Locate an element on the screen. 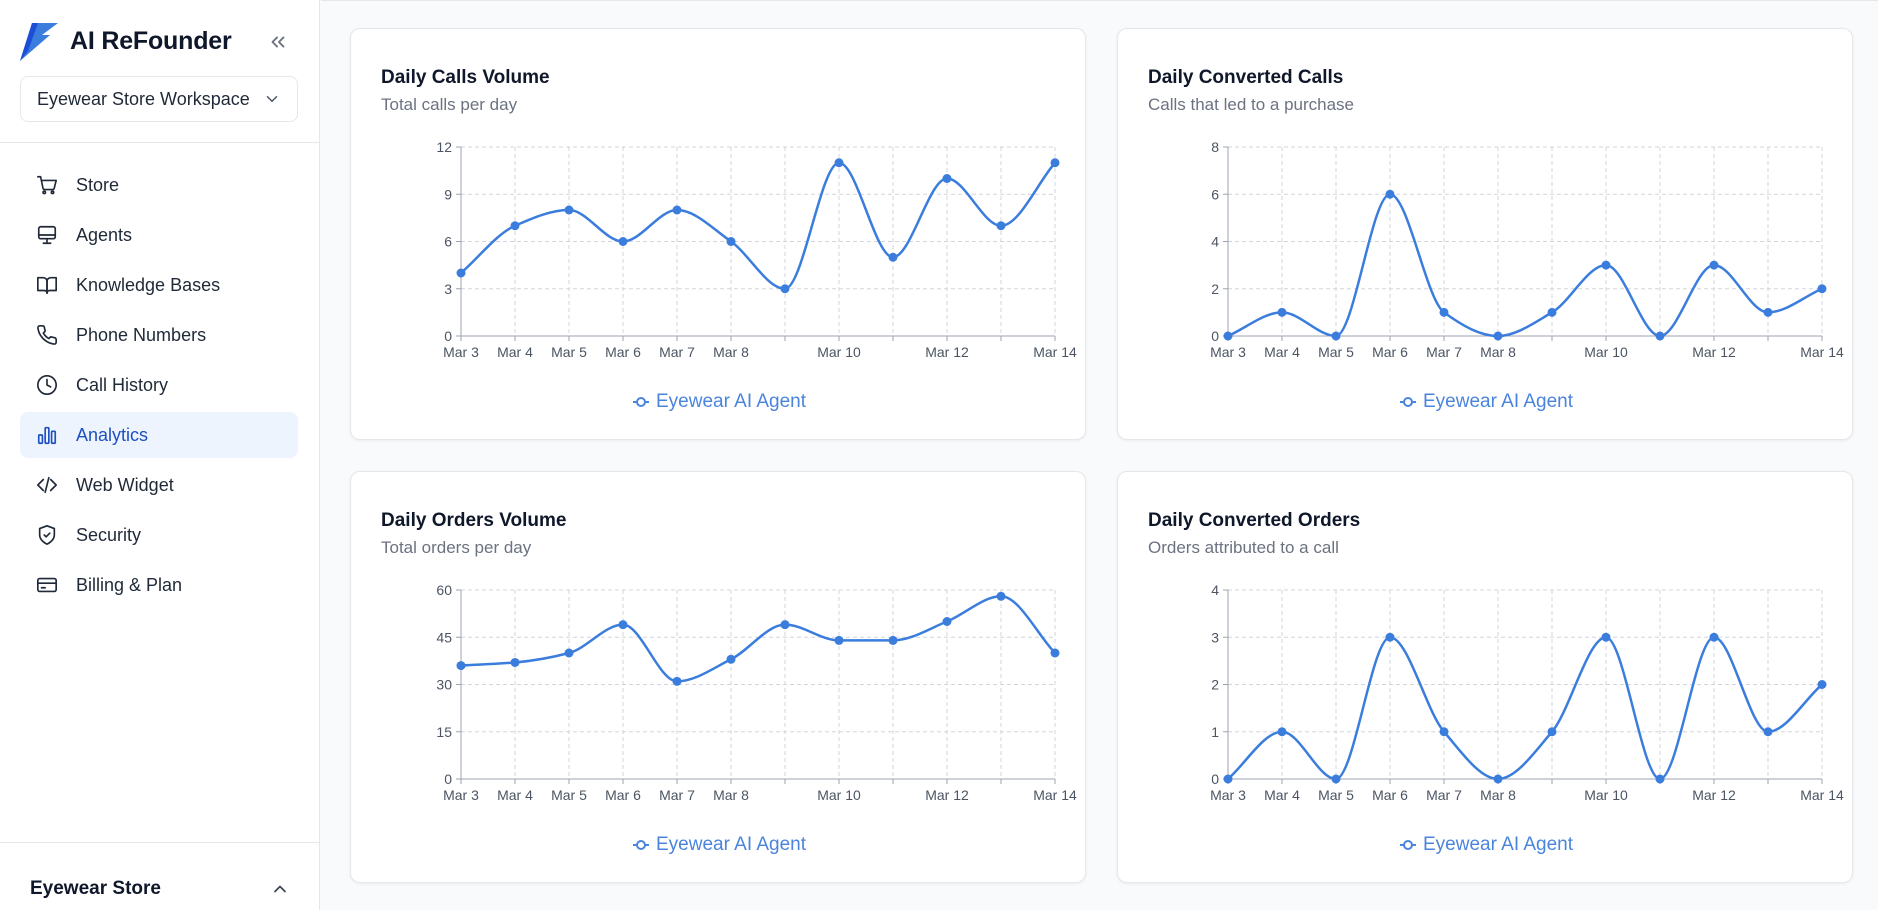 This screenshot has width=1878, height=910. collapse-sidebar-button is located at coordinates (278, 42).